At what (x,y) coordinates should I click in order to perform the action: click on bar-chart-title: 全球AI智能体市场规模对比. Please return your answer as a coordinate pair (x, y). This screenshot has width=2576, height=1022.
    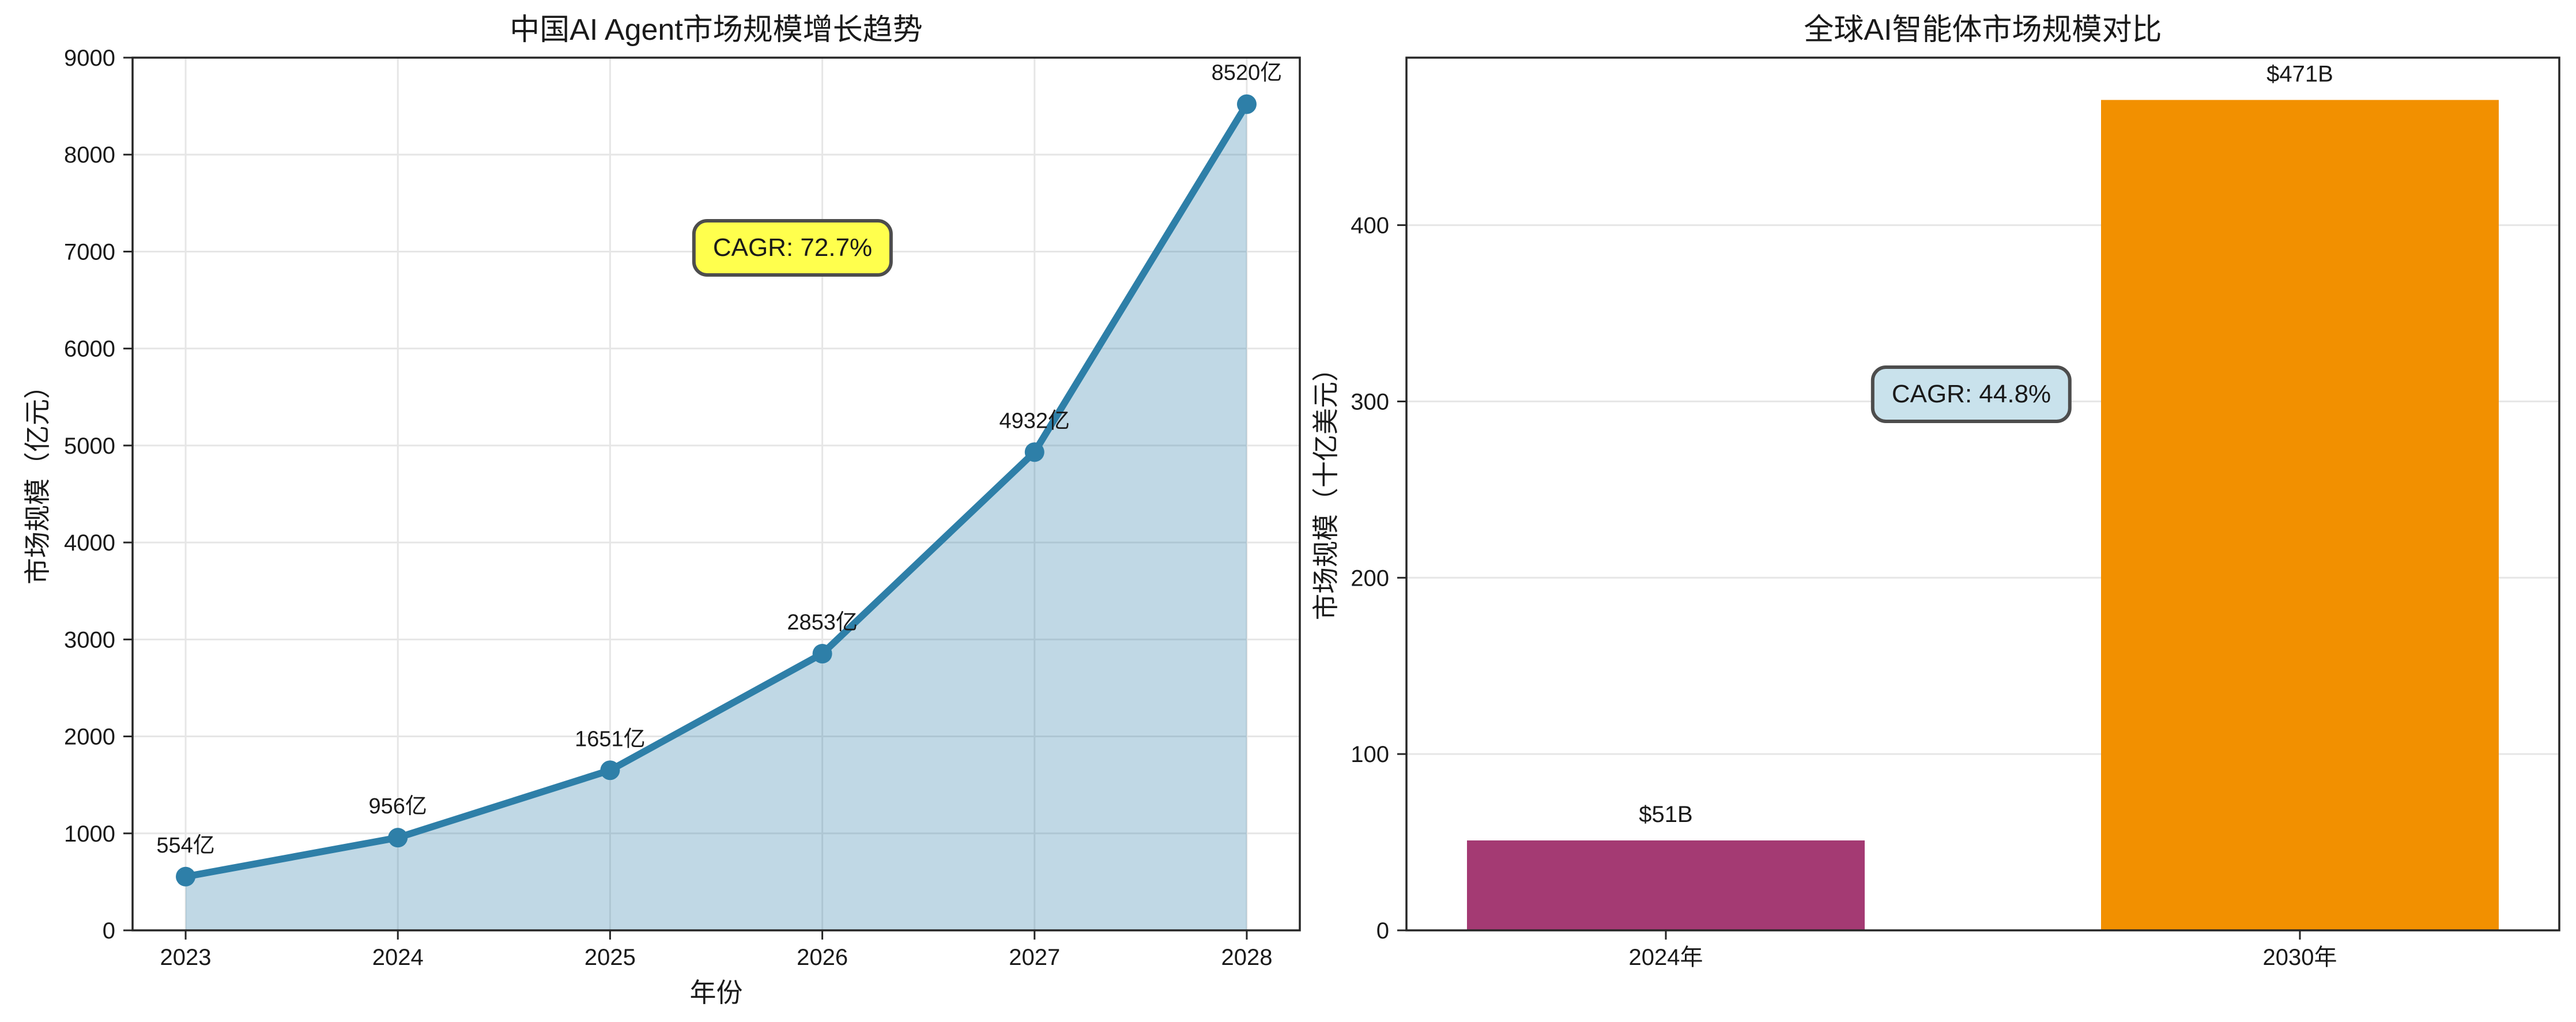
    Looking at the image, I should click on (1983, 30).